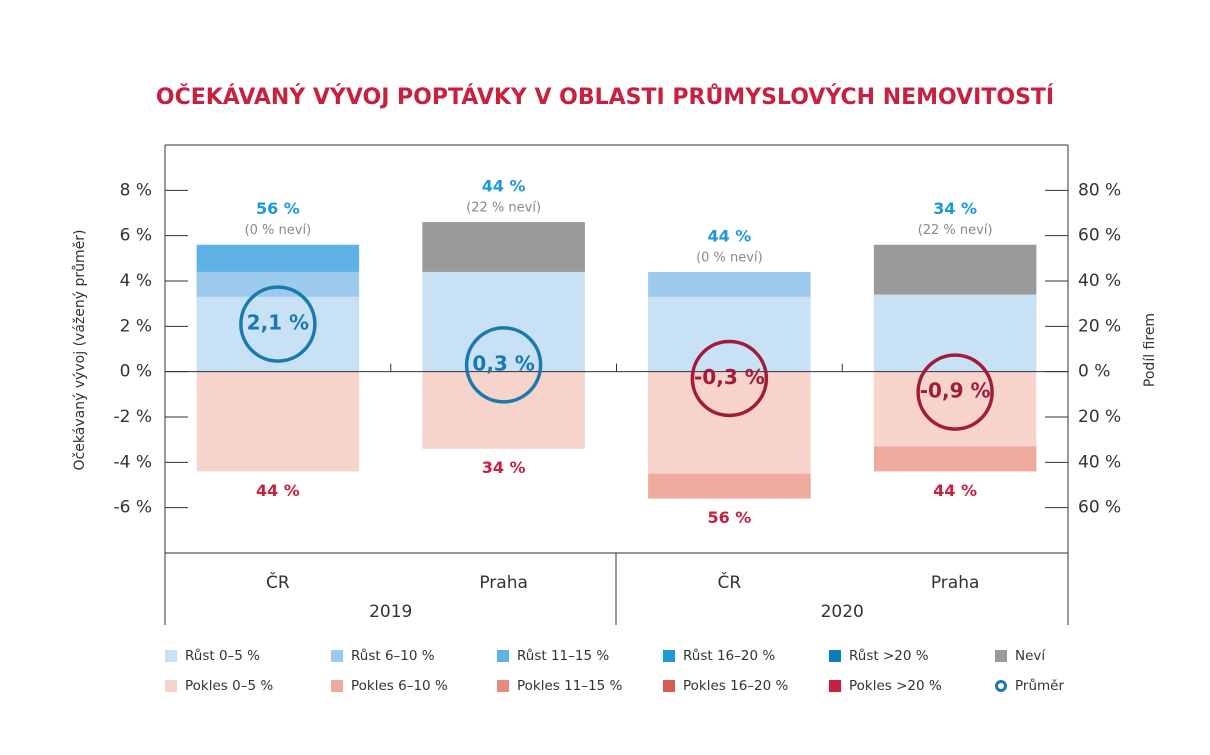 The height and width of the screenshot is (755, 1210). What do you see at coordinates (1039, 686) in the screenshot?
I see `legend-label: Průměr` at bounding box center [1039, 686].